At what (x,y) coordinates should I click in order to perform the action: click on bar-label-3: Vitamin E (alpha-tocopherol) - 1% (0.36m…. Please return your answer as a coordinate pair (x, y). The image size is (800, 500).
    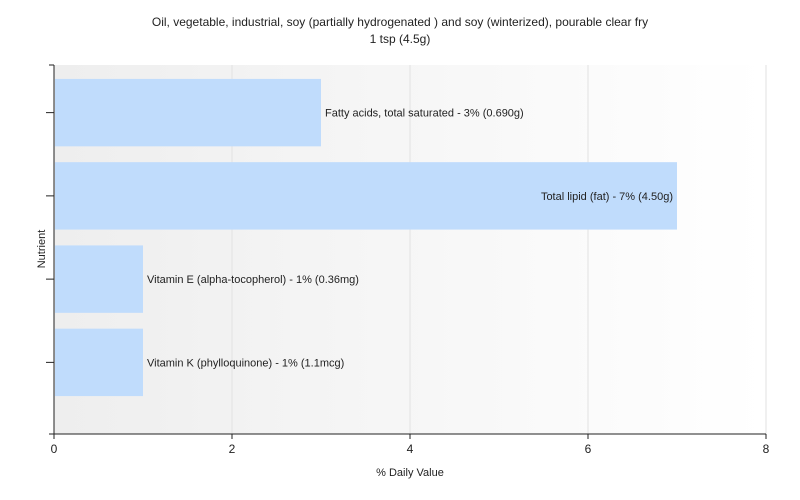
    Looking at the image, I should click on (253, 280).